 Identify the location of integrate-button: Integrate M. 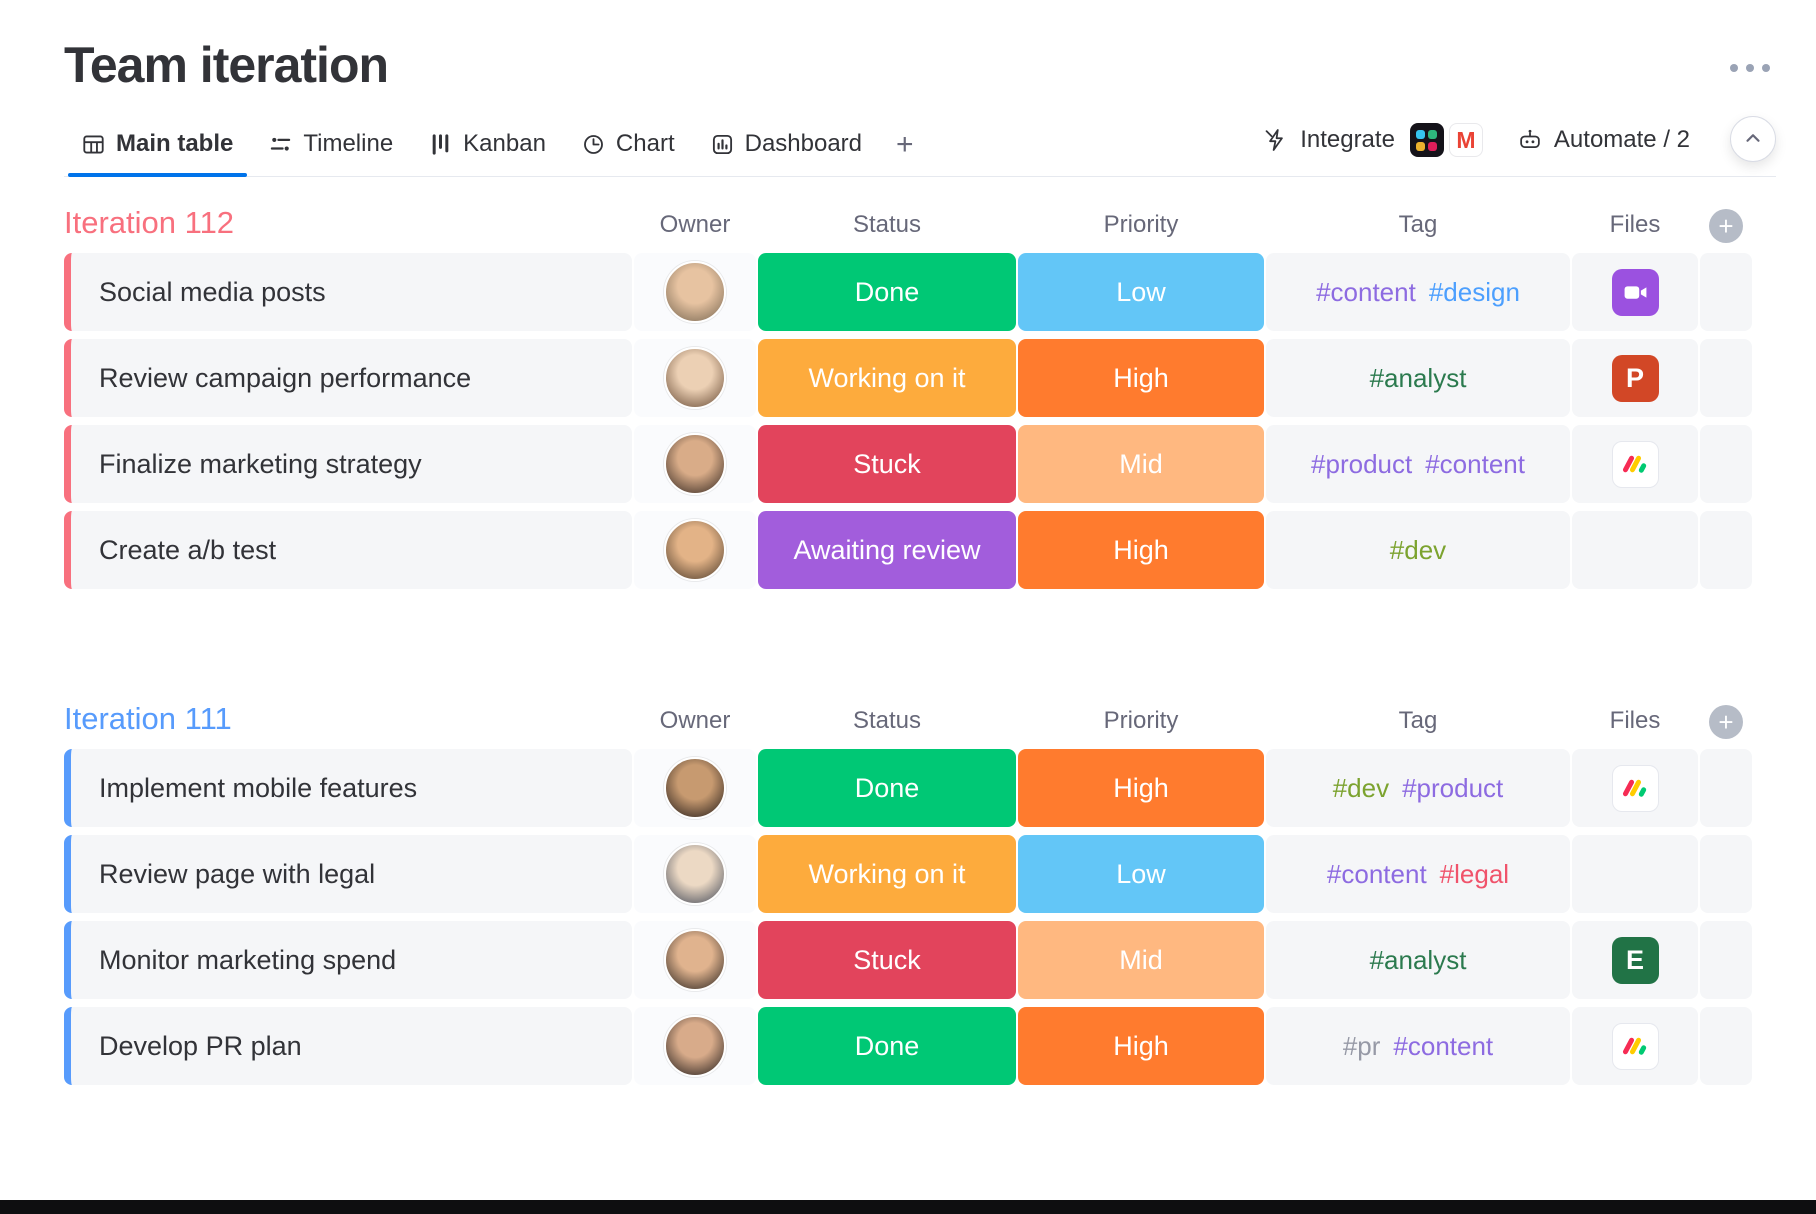
(1373, 140).